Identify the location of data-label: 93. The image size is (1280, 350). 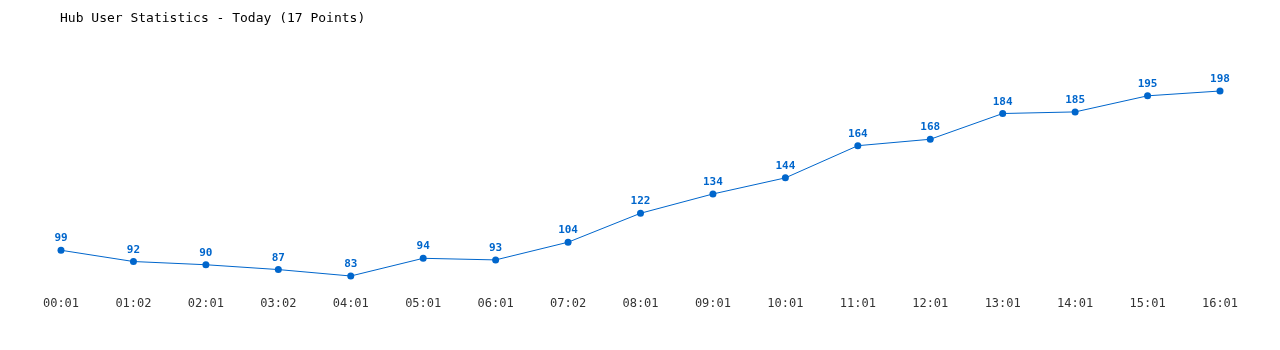
(496, 247).